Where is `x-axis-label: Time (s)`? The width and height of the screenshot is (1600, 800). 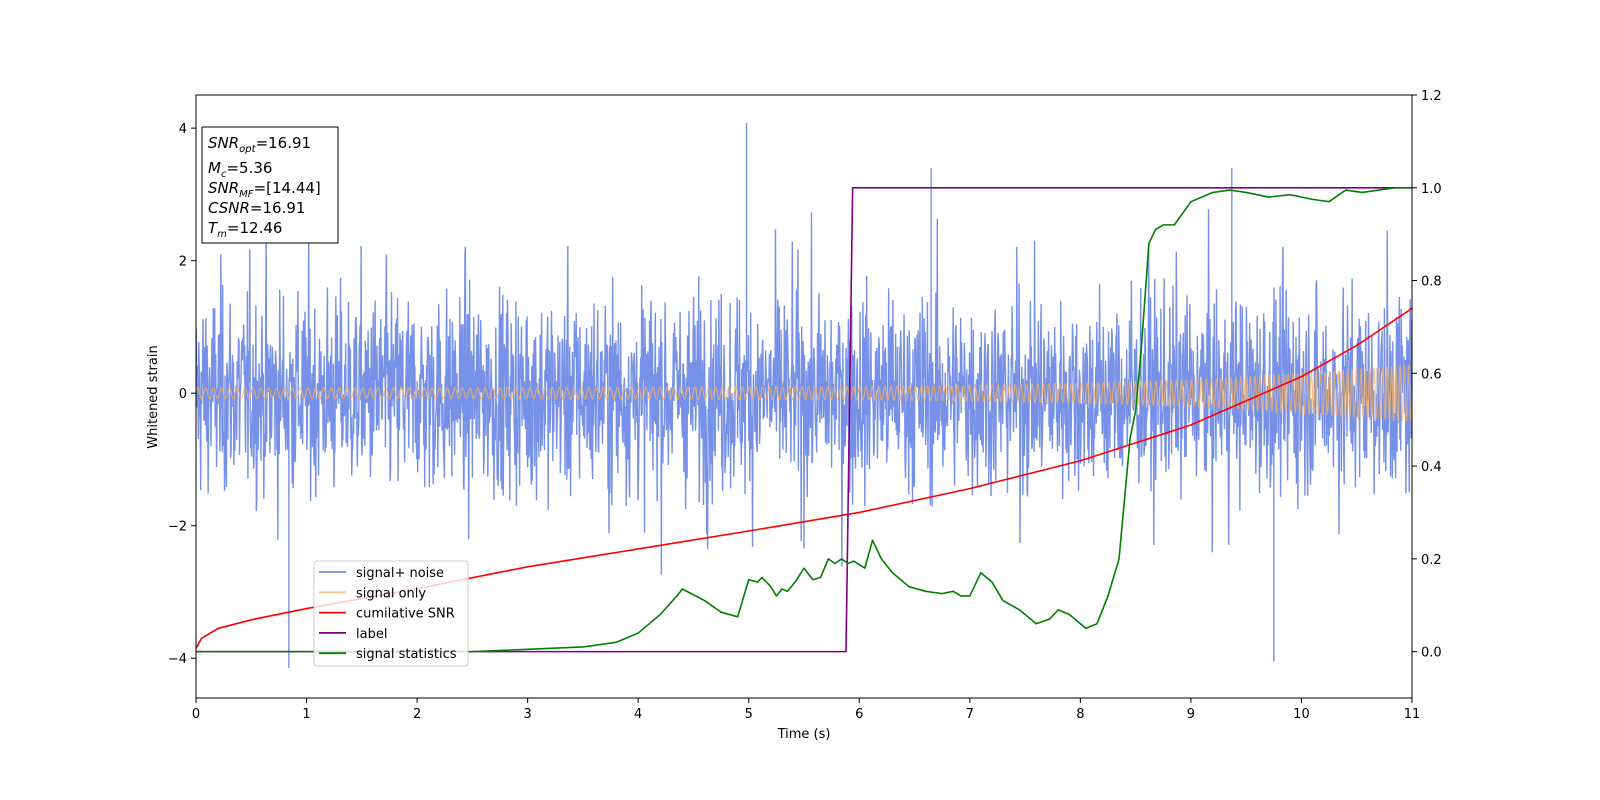
x-axis-label: Time (s) is located at coordinates (804, 734).